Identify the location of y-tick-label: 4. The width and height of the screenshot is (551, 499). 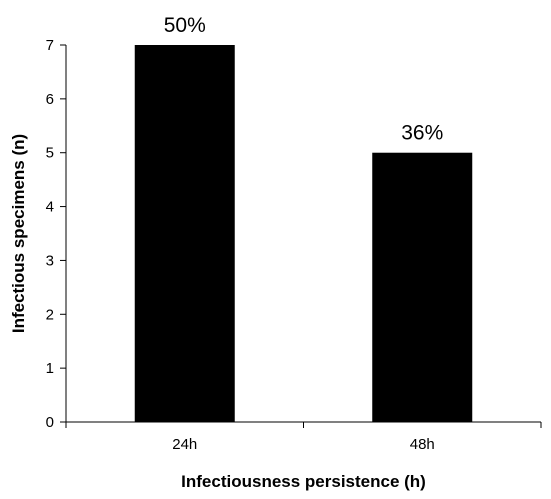
(50, 207).